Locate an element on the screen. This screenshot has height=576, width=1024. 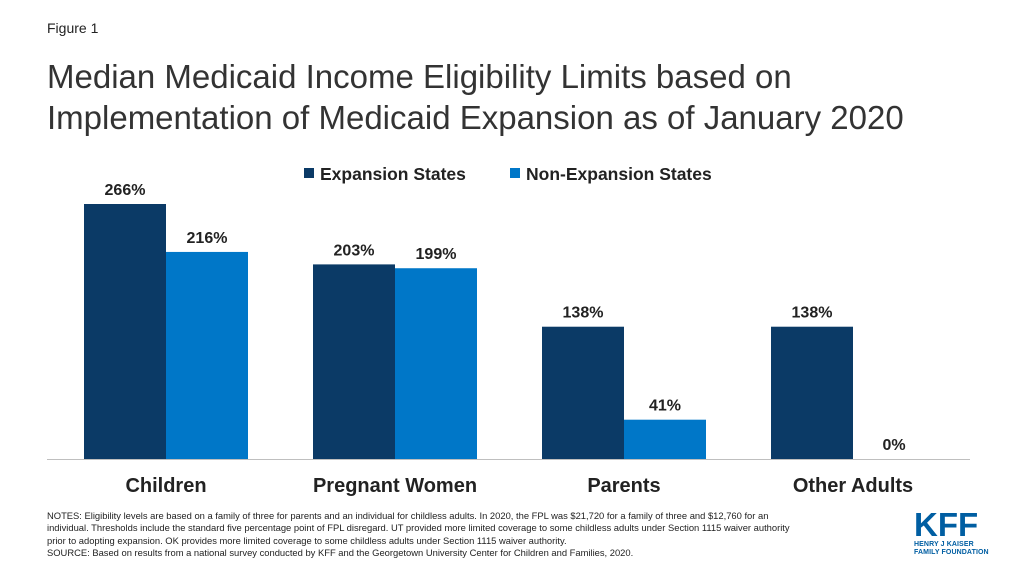
data-label-parents-expansion-states: 138% is located at coordinates (583, 313).